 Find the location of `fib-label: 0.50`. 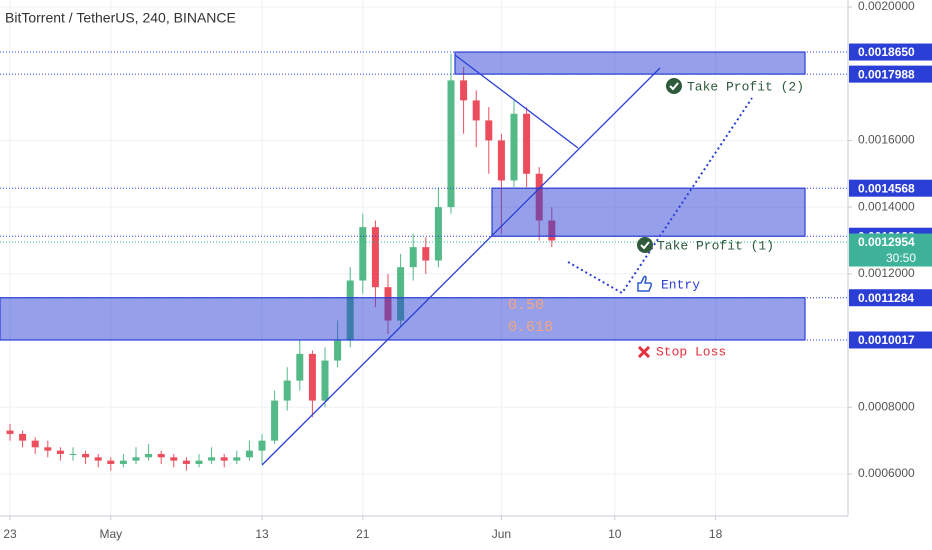

fib-label: 0.50 is located at coordinates (526, 305).